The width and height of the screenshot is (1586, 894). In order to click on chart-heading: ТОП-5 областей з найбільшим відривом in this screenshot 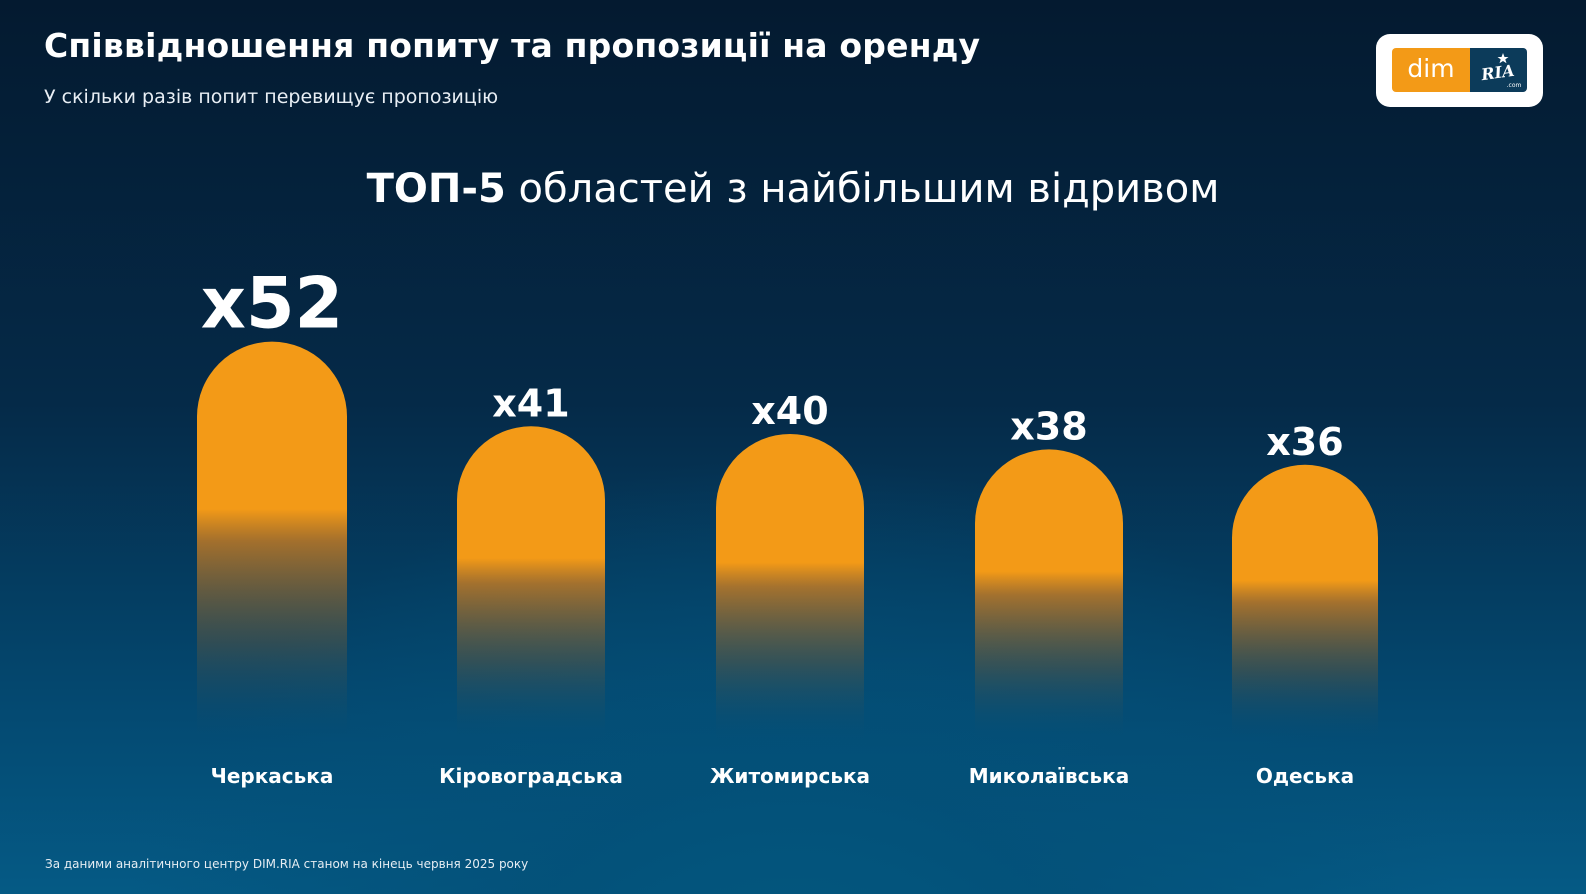, I will do `click(793, 189)`.